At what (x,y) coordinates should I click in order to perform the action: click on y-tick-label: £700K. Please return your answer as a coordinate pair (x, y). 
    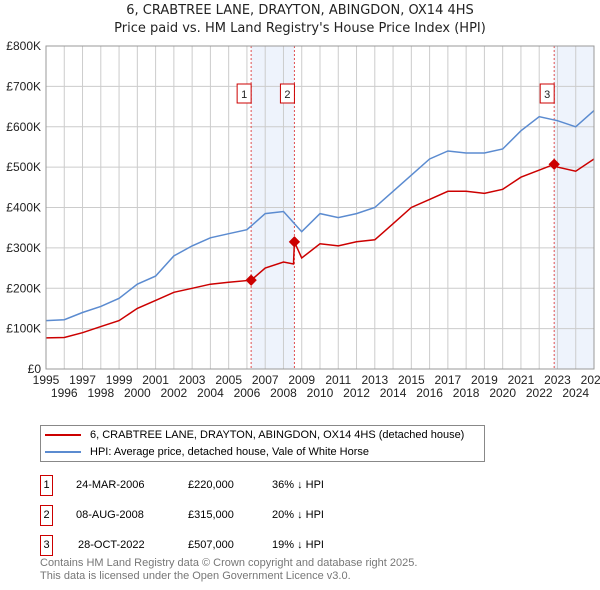
    Looking at the image, I should click on (23, 86).